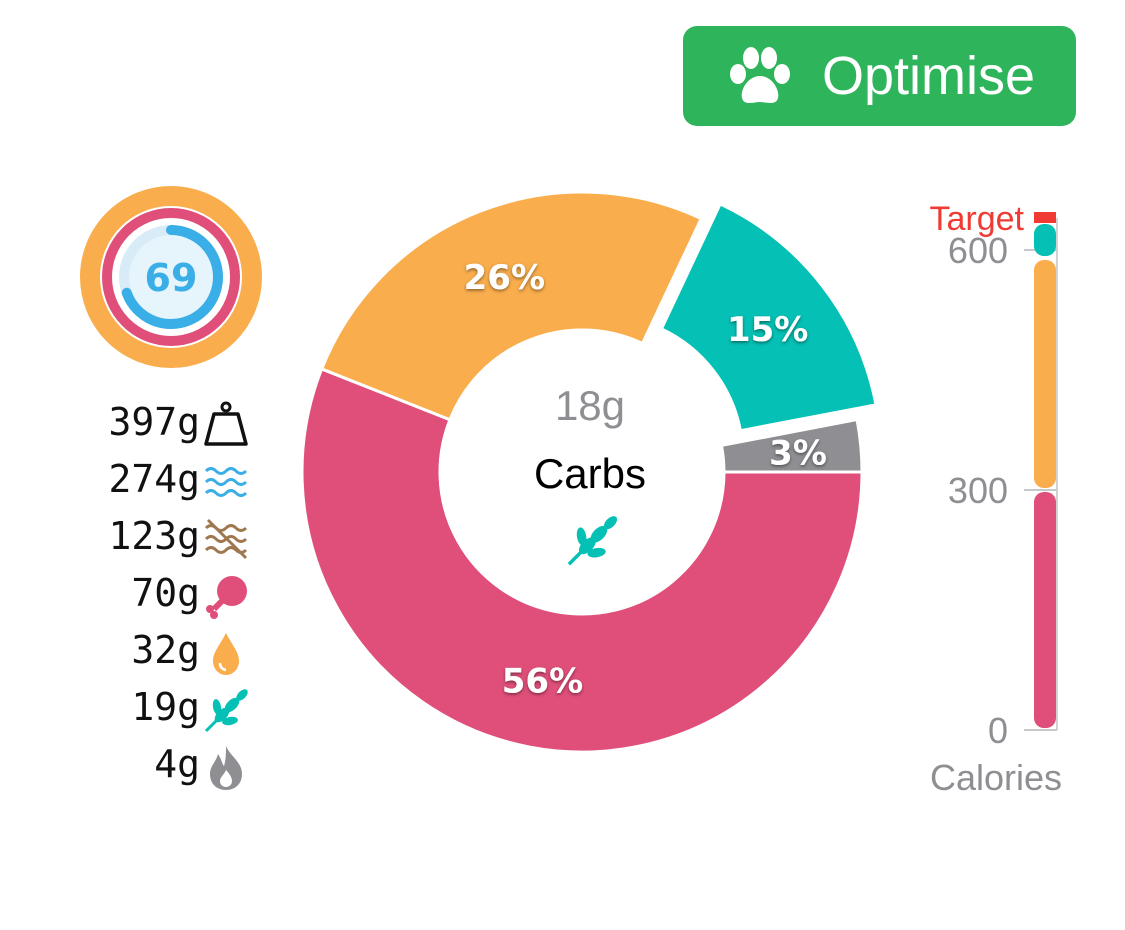 This screenshot has height=930, width=1125. I want to click on nutrient-row-calories: 4g, so click(155, 768).